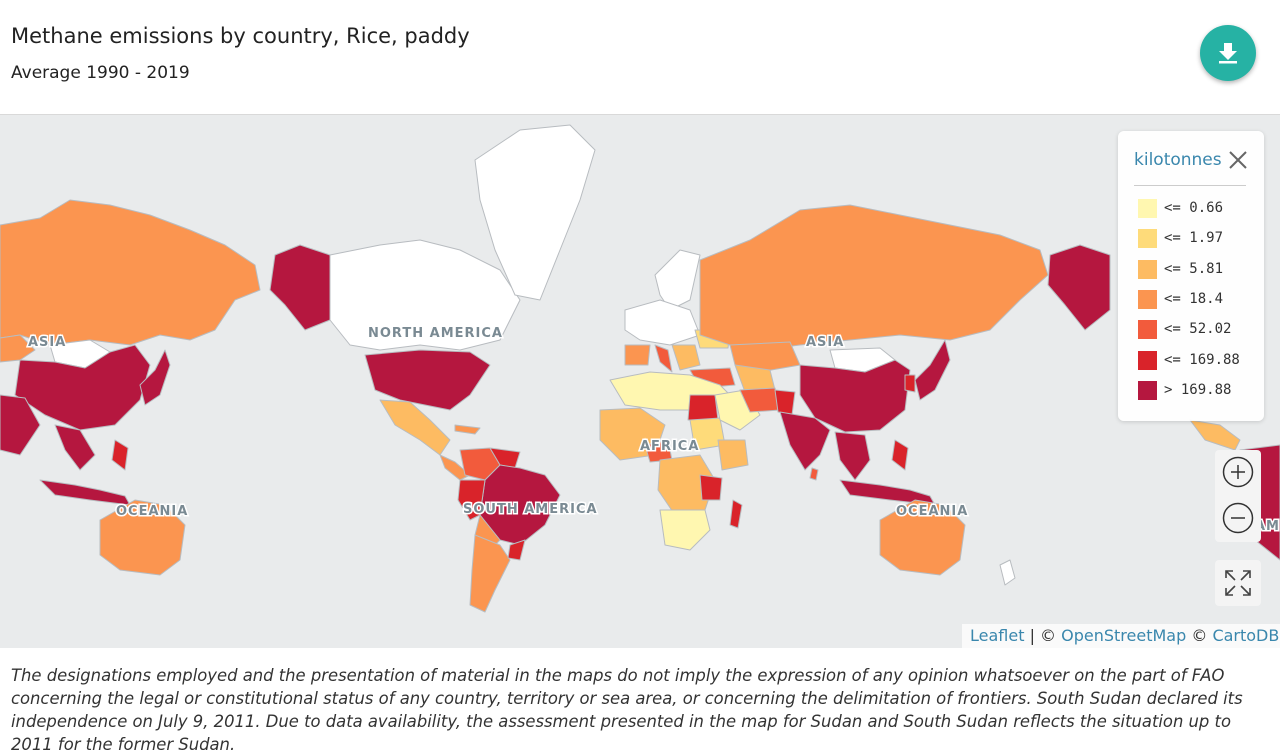  I want to click on legend-label: <= 18.4, so click(1194, 298).